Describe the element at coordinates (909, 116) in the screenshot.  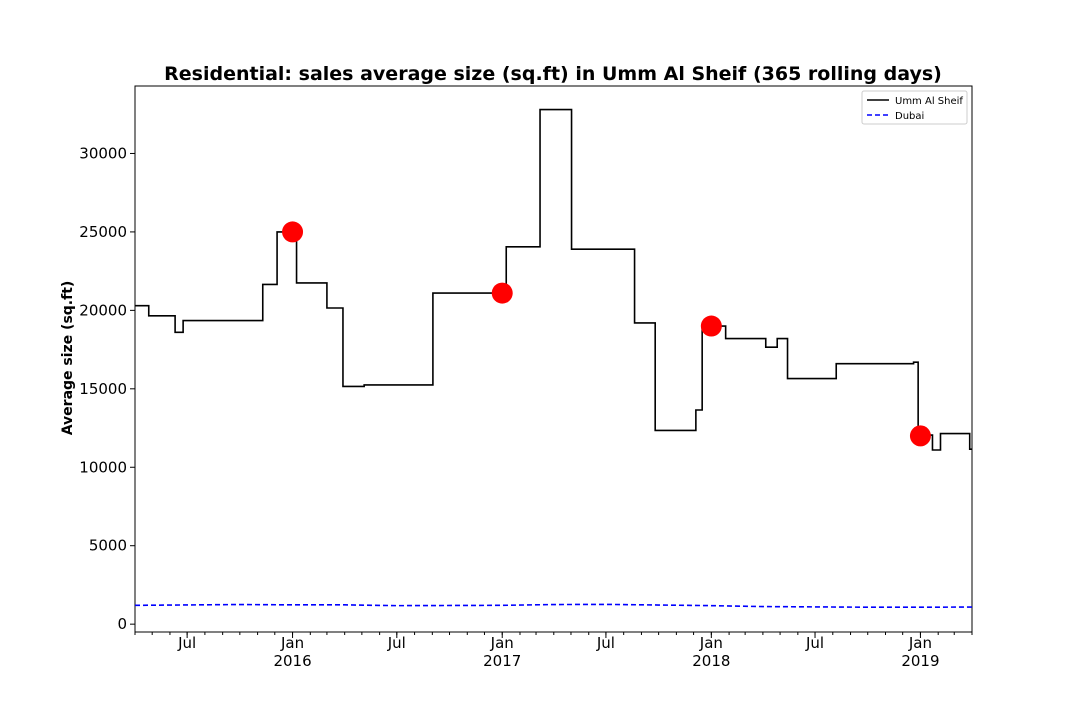
I see `legend-label-dubai: Dubai` at that location.